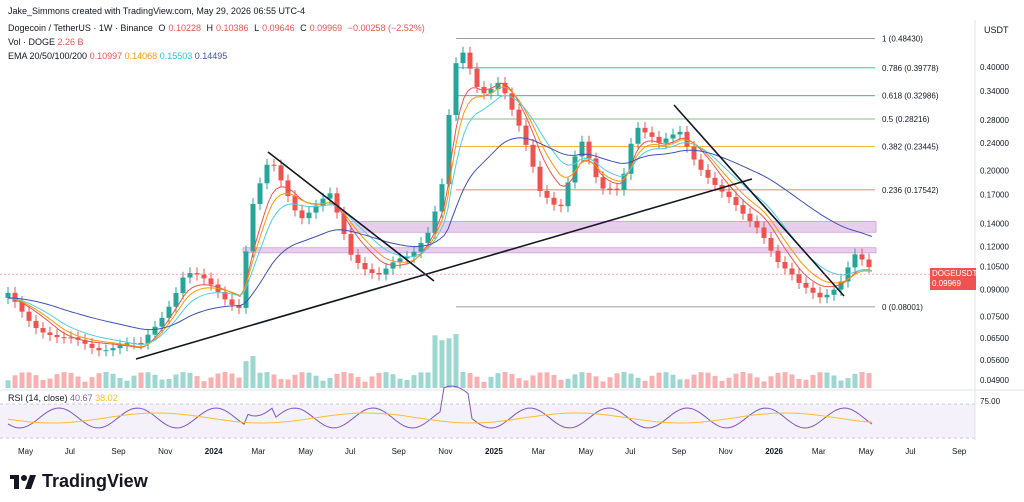  What do you see at coordinates (184, 28) in the screenshot?
I see `open-value: 0.10228` at bounding box center [184, 28].